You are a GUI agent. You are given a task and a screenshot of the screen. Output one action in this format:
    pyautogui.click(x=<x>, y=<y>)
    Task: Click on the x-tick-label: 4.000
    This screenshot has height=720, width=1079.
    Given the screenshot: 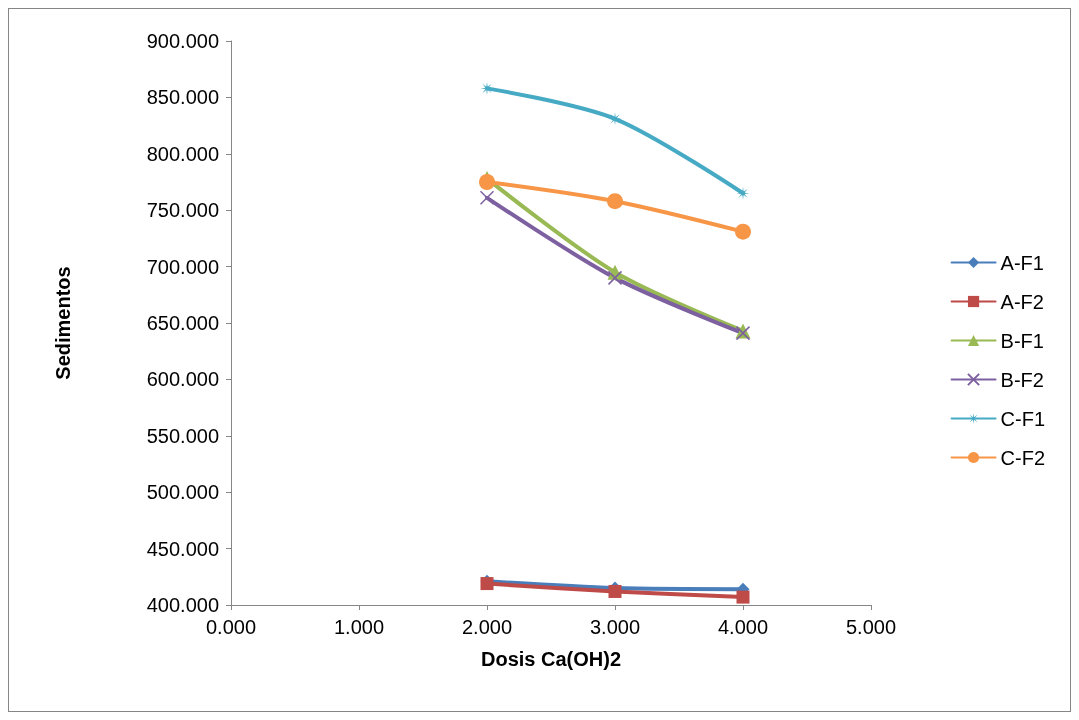 What is the action you would take?
    pyautogui.click(x=743, y=627)
    